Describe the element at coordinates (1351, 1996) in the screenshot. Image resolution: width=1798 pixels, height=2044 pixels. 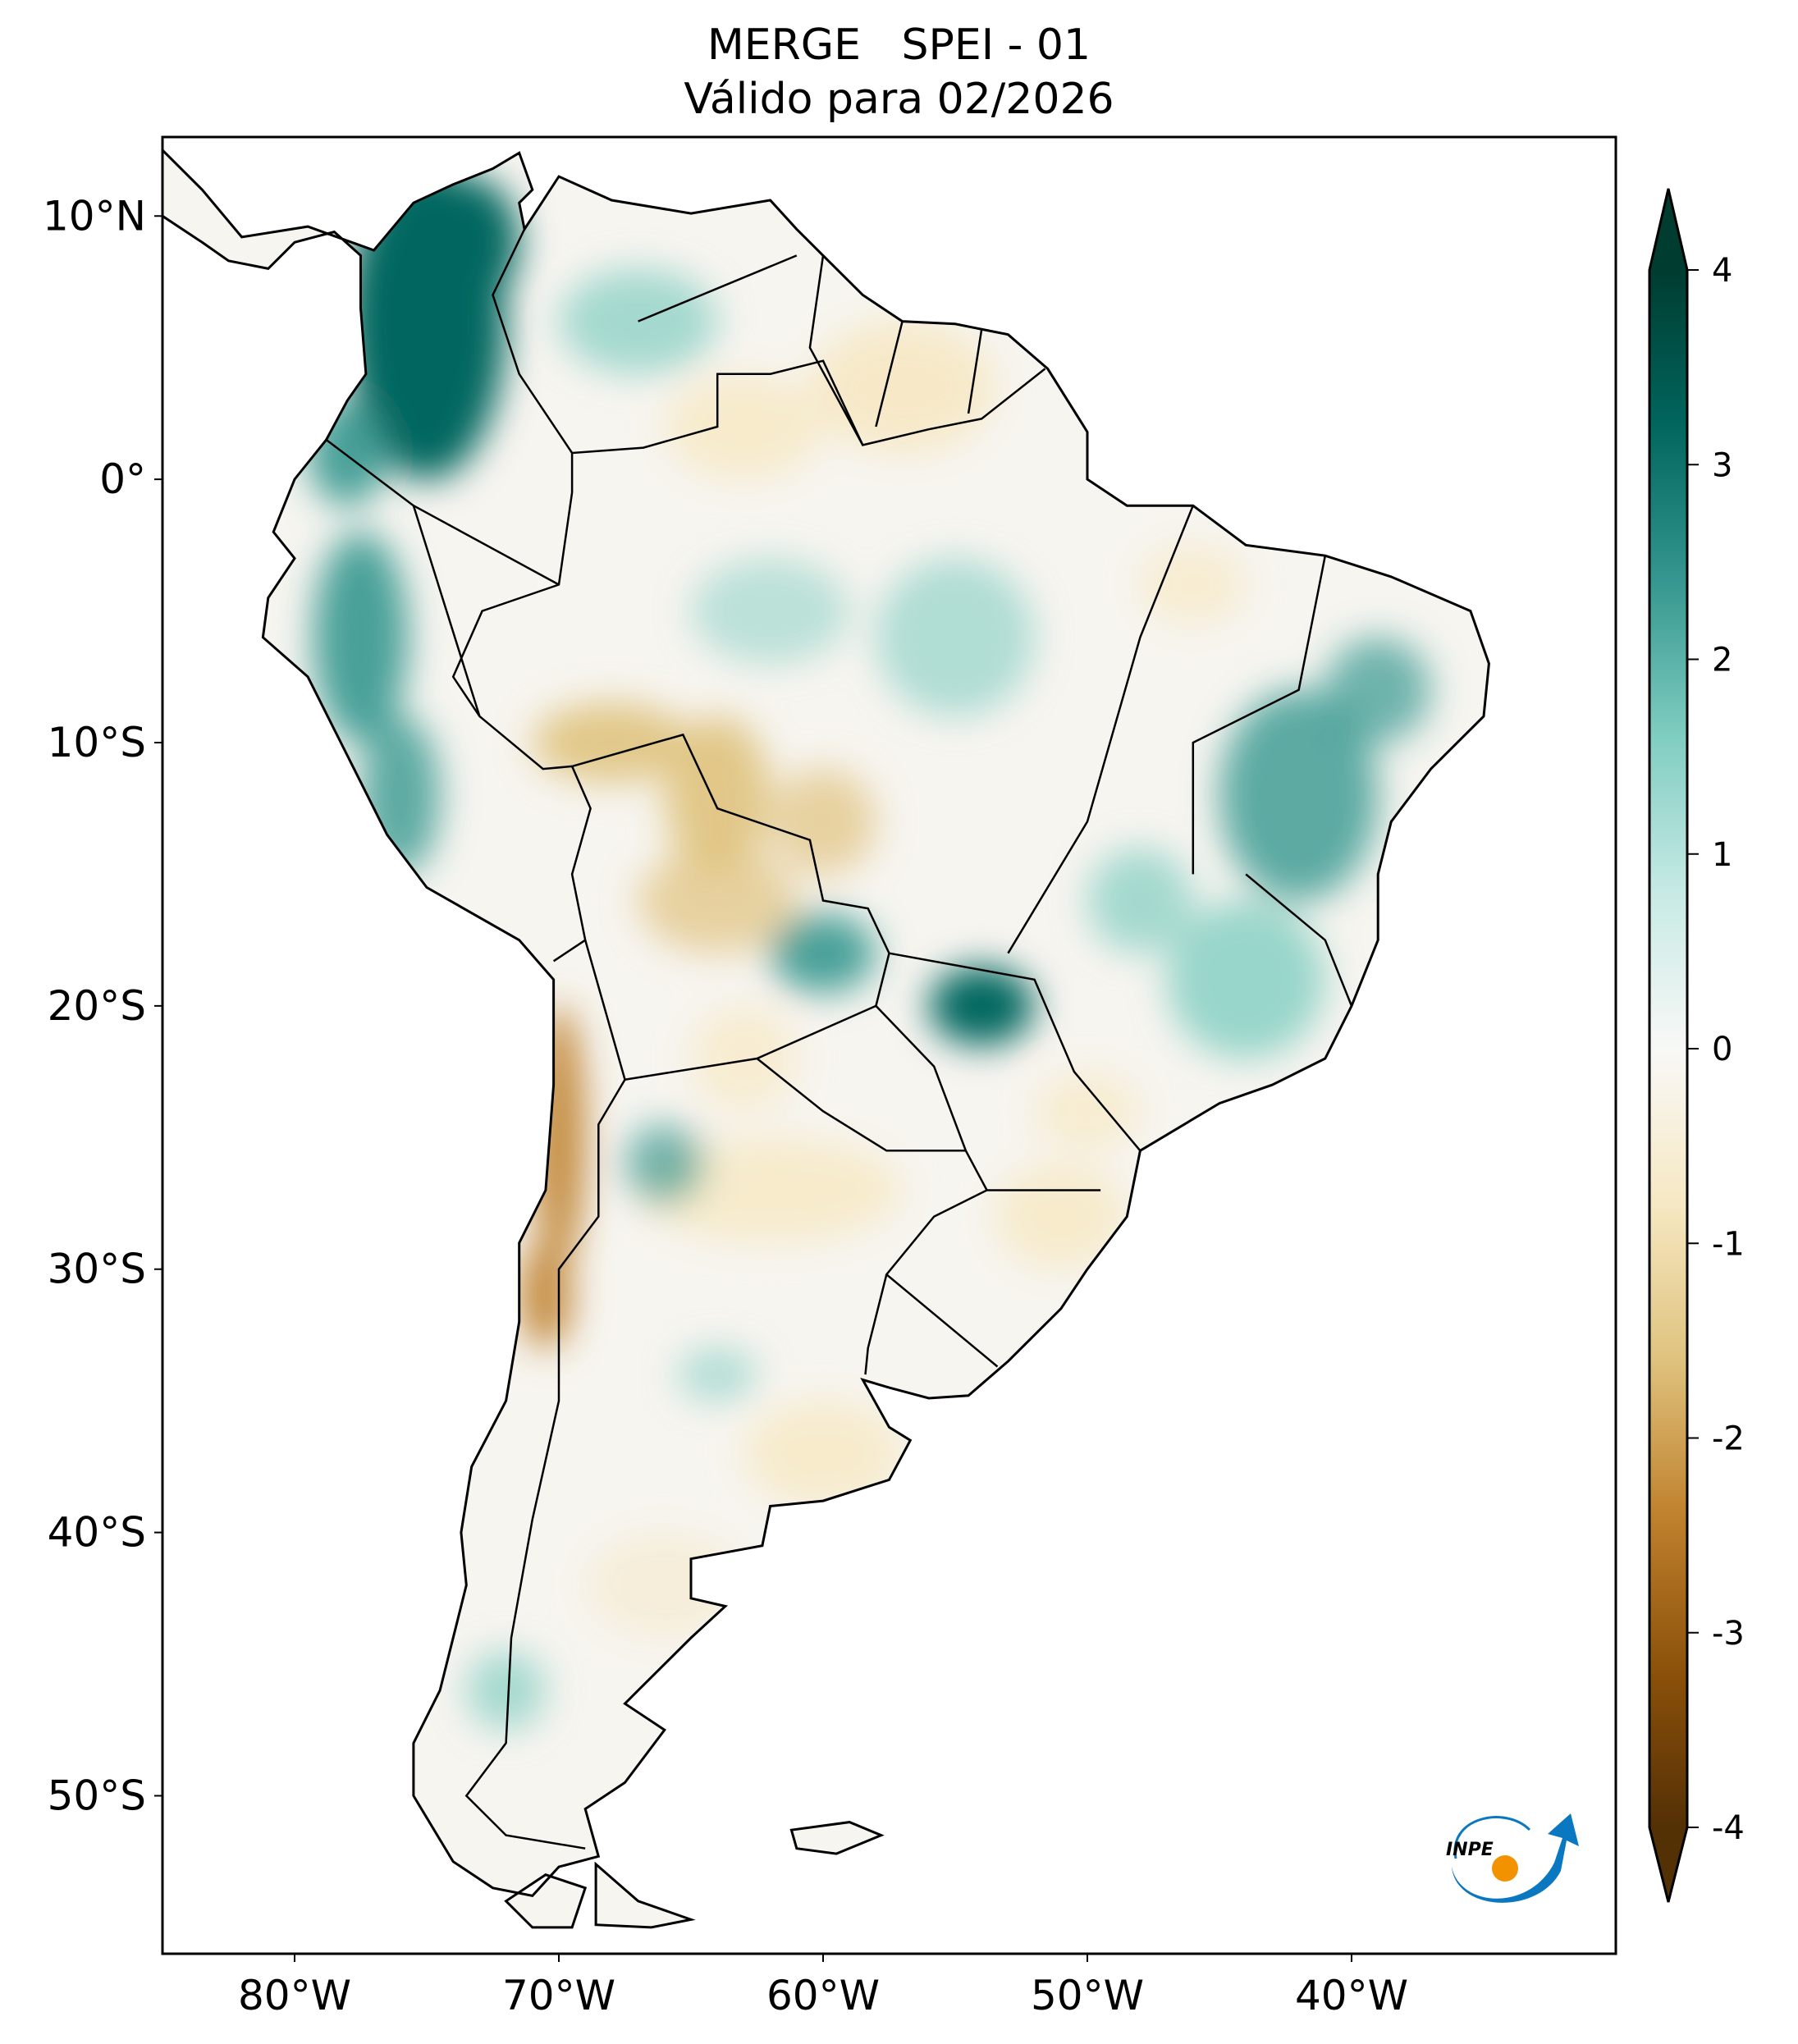
I see `lon-tick-label: 40°W` at that location.